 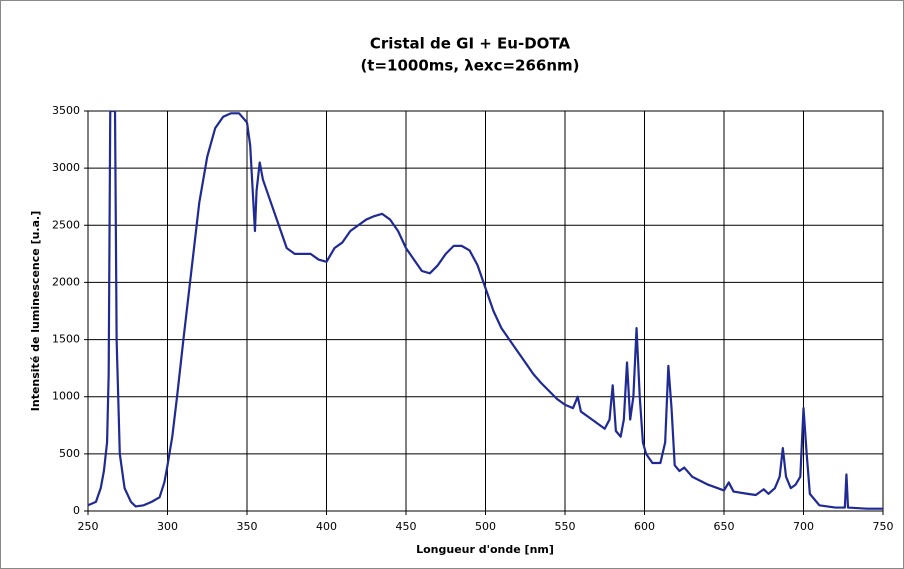 I want to click on y-tick-label: 3500, so click(x=66, y=110).